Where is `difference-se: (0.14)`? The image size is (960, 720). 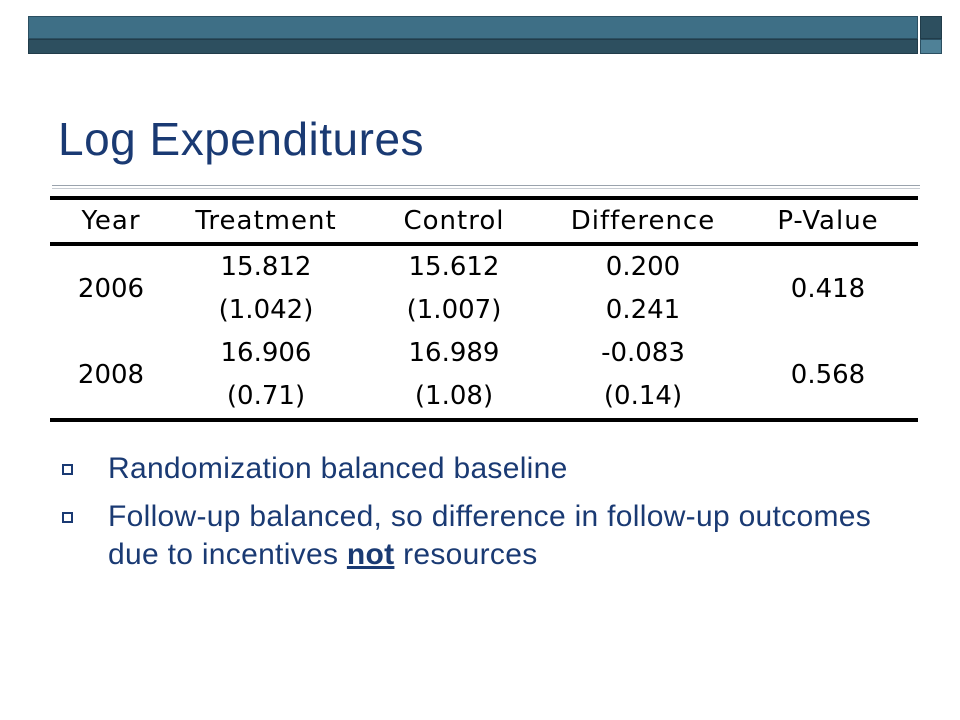
difference-se: (0.14) is located at coordinates (643, 398).